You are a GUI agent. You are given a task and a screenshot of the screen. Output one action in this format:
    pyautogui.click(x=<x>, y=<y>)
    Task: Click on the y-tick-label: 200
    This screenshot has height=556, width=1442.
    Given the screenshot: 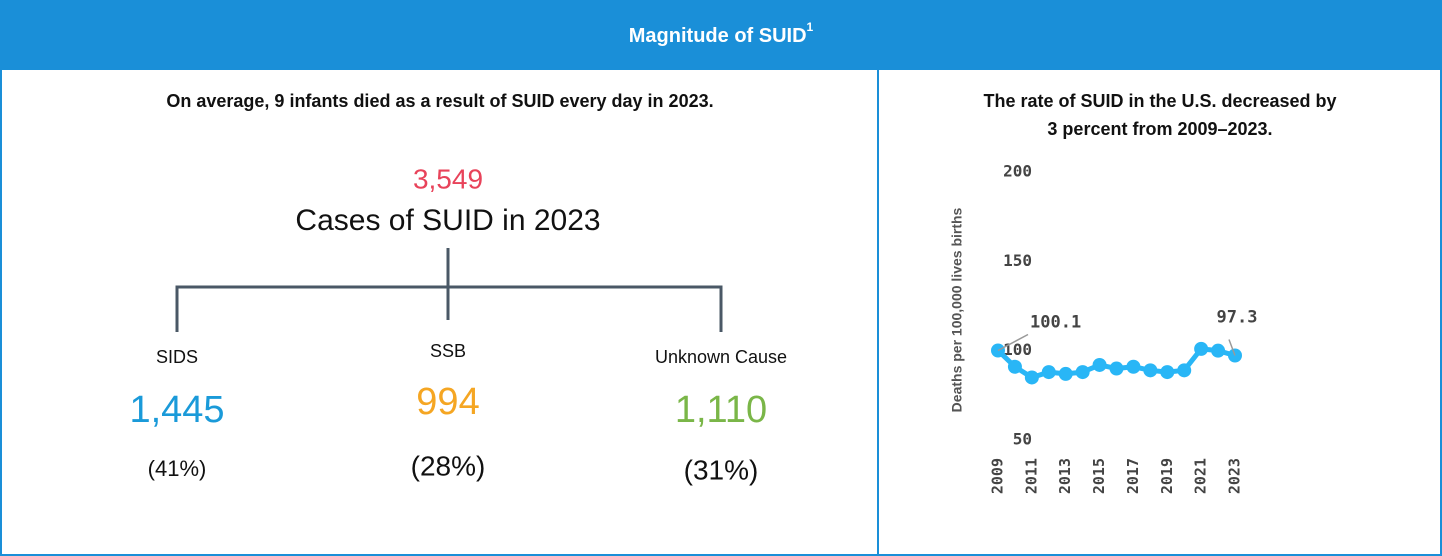 What is the action you would take?
    pyautogui.click(x=1017, y=171)
    